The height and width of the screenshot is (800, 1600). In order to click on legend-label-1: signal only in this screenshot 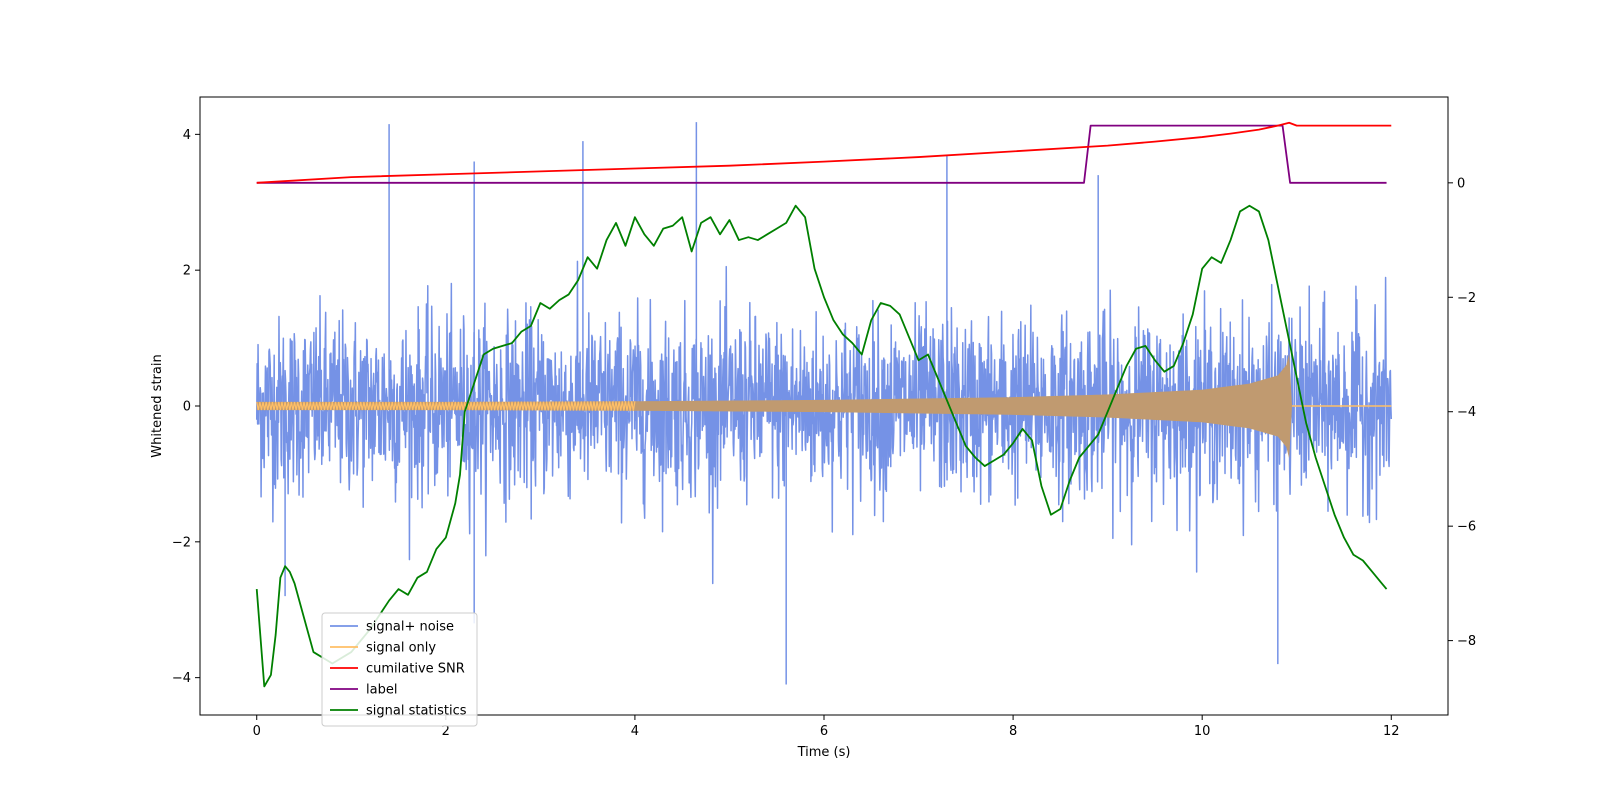, I will do `click(401, 648)`.